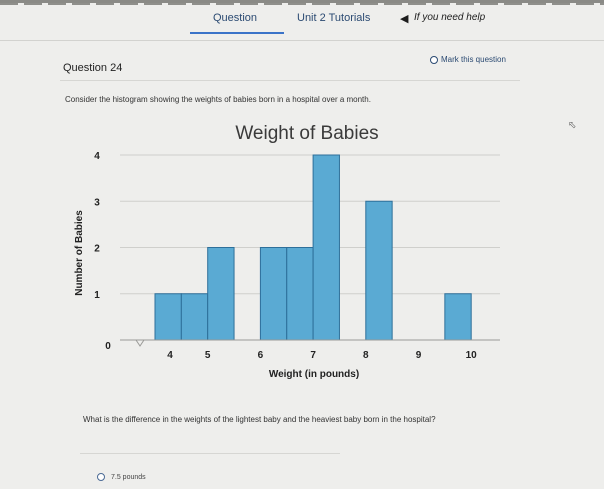  Describe the element at coordinates (128, 477) in the screenshot. I see `answer-label: 7.5 pounds` at that location.